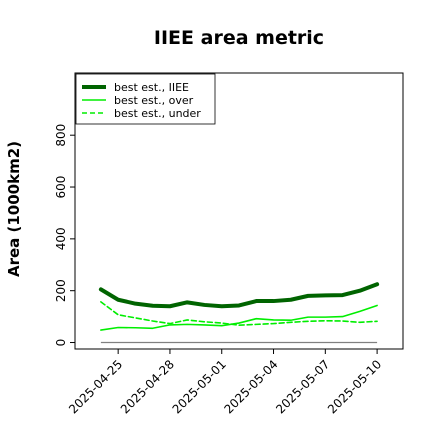 This screenshot has height=440, width=440. I want to click on legend-label-2: best est., over, so click(154, 100).